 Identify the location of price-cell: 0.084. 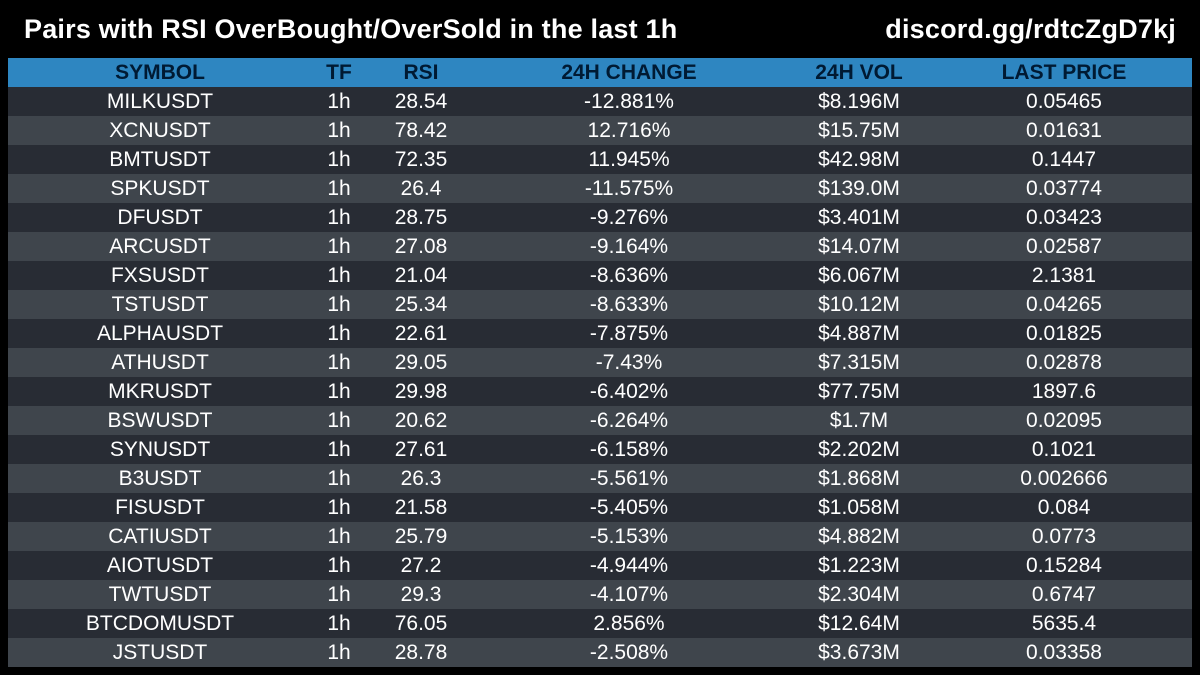
(1064, 507).